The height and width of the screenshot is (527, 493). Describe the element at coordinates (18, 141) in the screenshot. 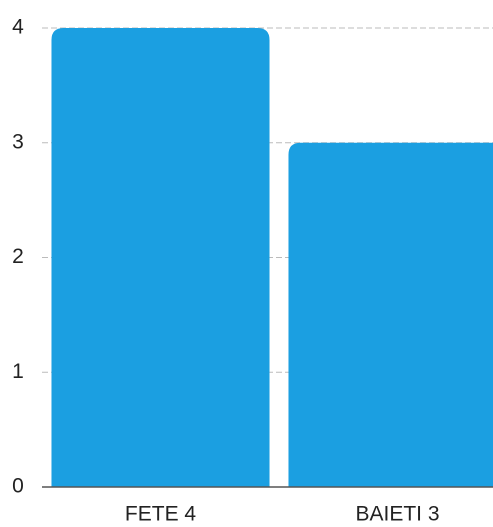

I see `y-tick-label: 3` at that location.